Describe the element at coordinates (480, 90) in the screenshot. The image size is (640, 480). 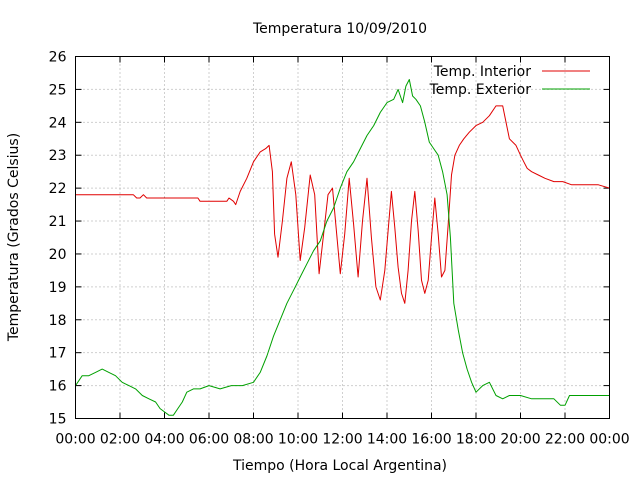
I see `legend-label-2: Temp. Exterior` at that location.